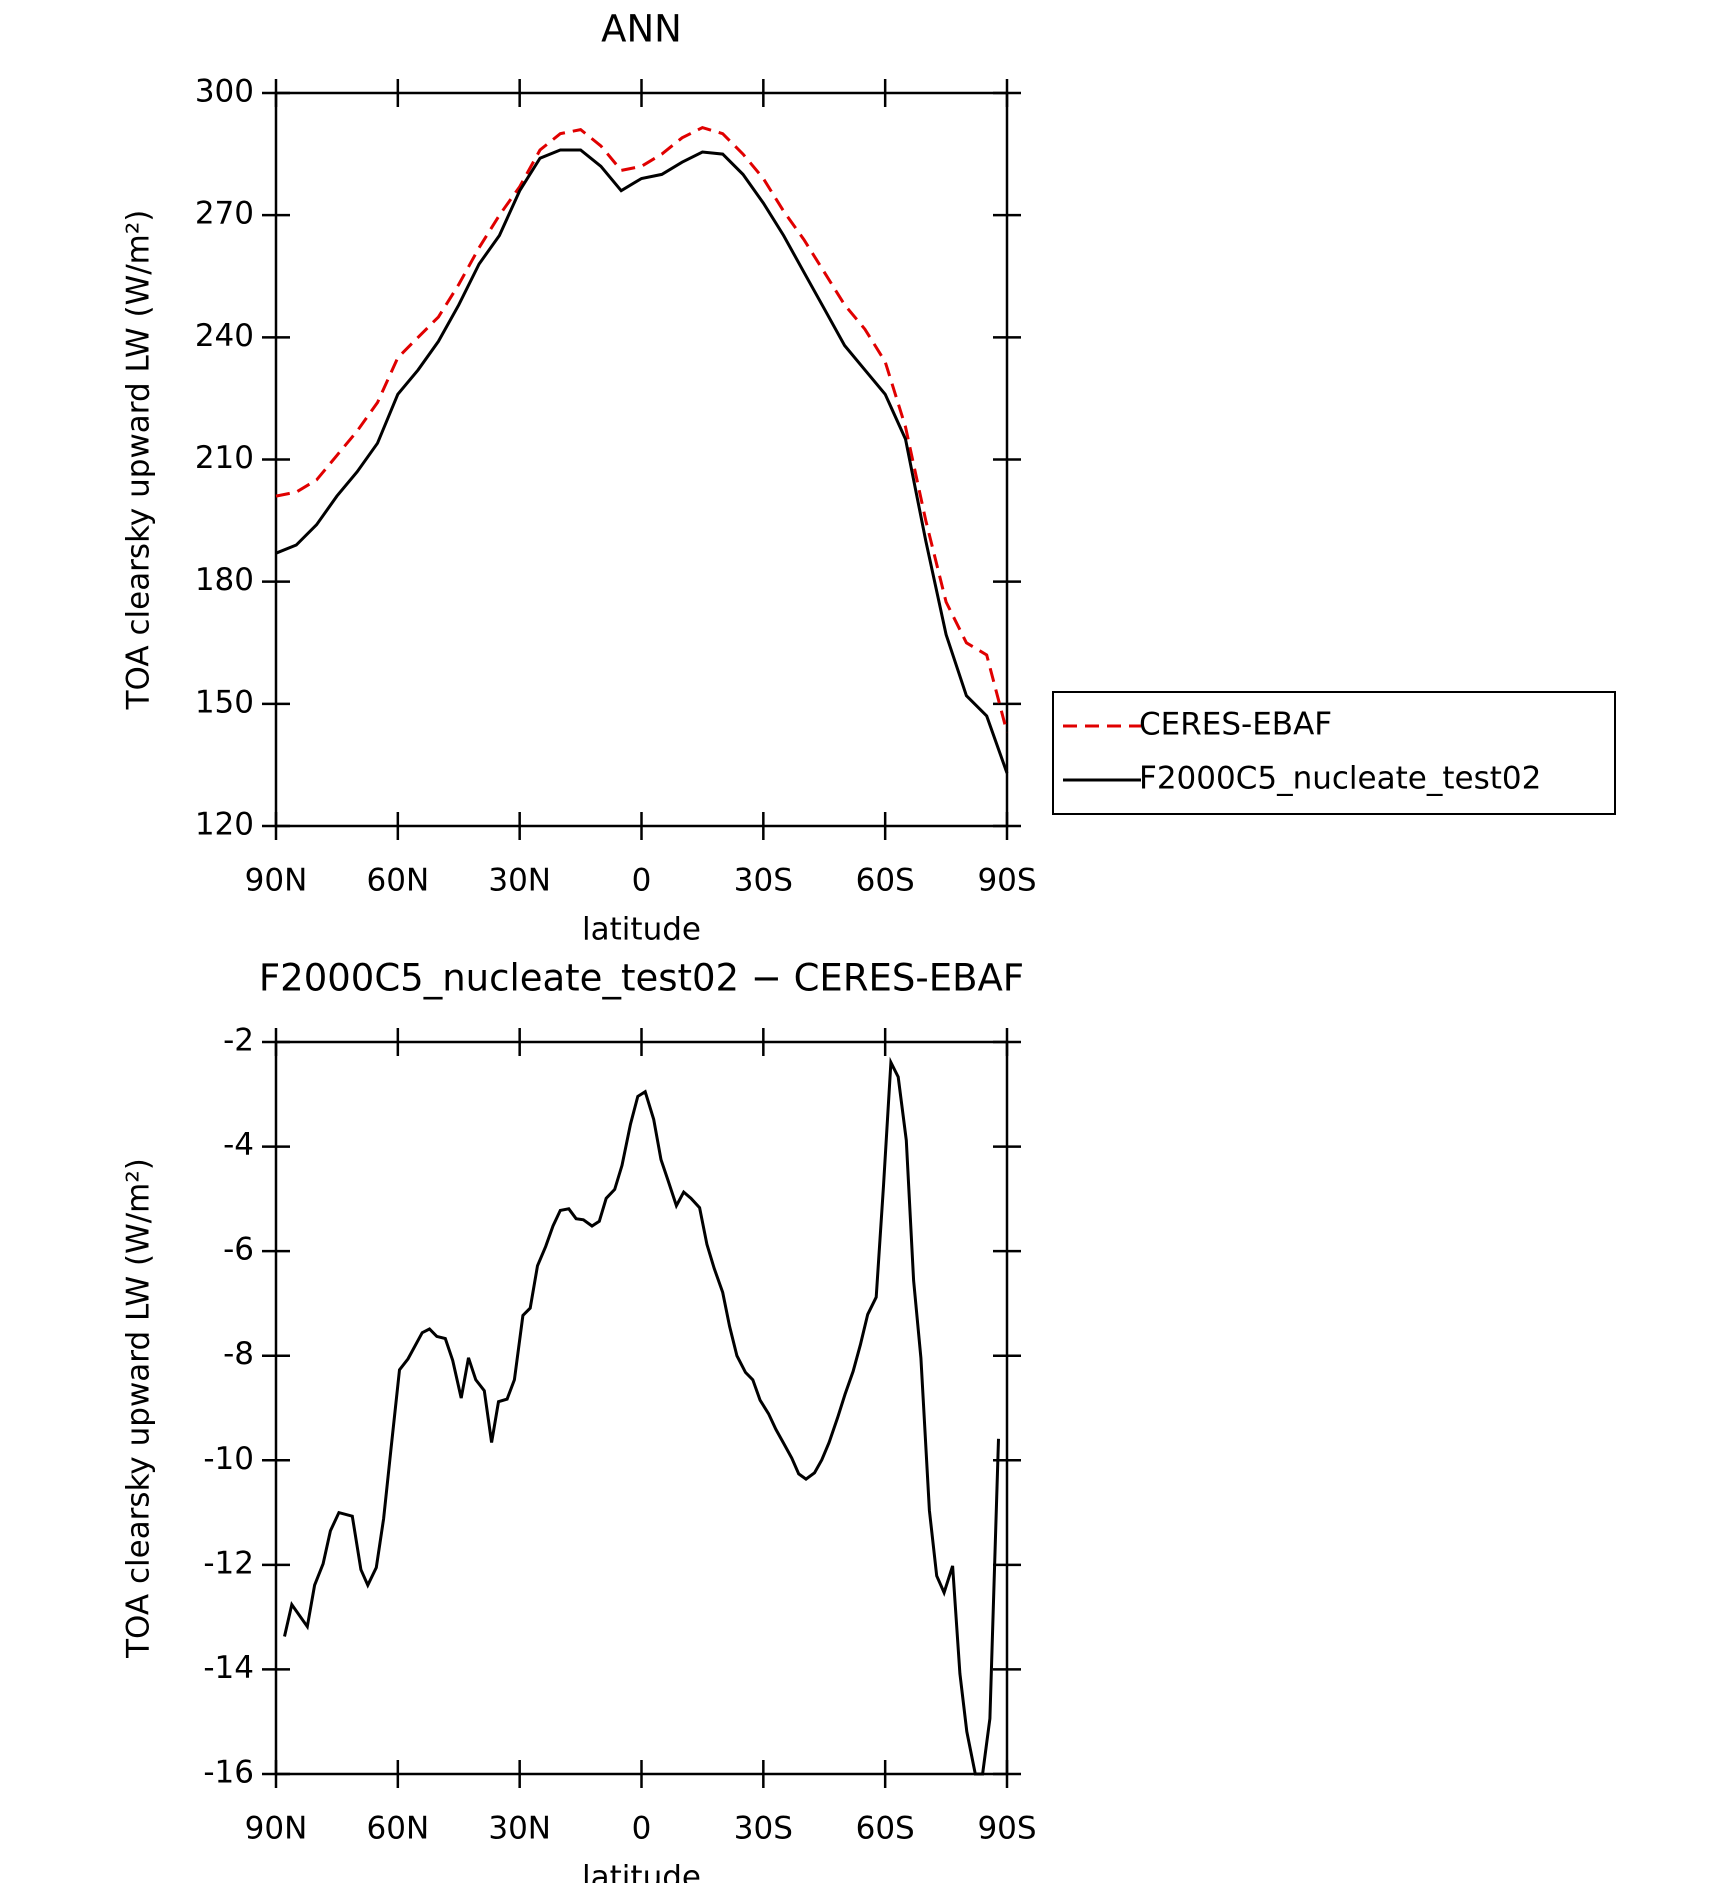 The image size is (1710, 1883). I want to click on y-tick-label: -6, so click(238, 1250).